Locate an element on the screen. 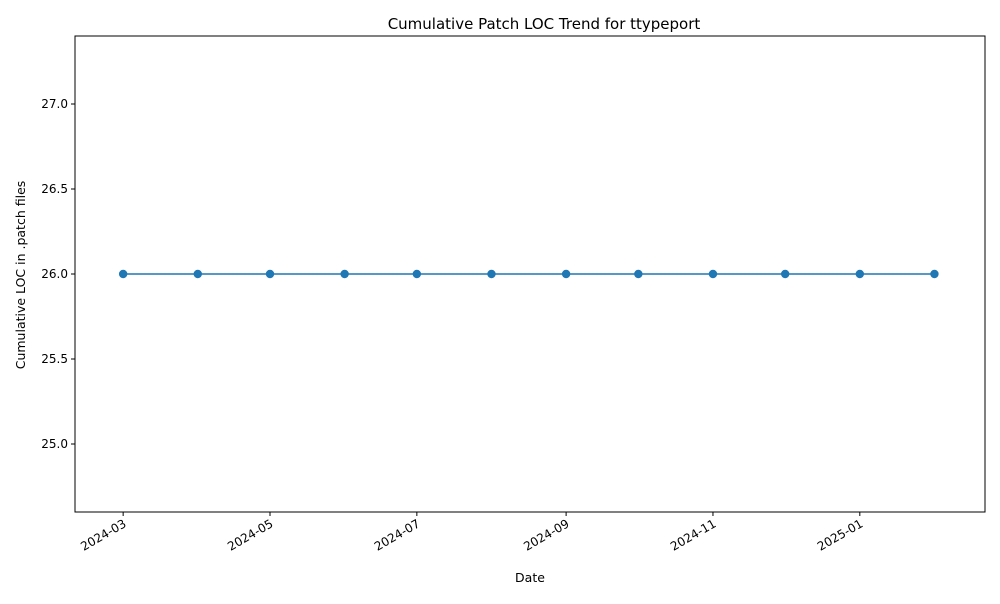 The height and width of the screenshot is (604, 1000). y-tick-label: 26.5 is located at coordinates (54, 189).